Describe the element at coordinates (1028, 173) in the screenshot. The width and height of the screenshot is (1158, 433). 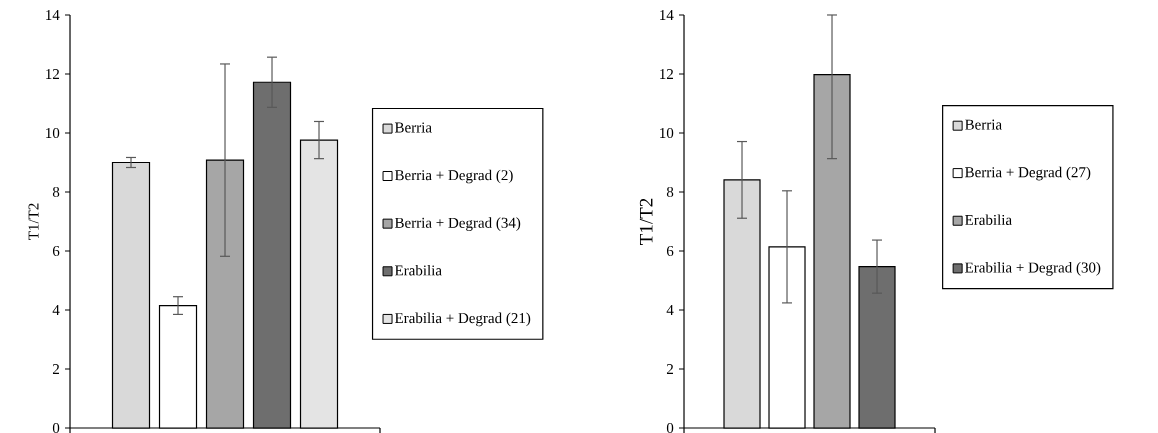
I see `legend-label: Berria + Degrad (27)` at that location.